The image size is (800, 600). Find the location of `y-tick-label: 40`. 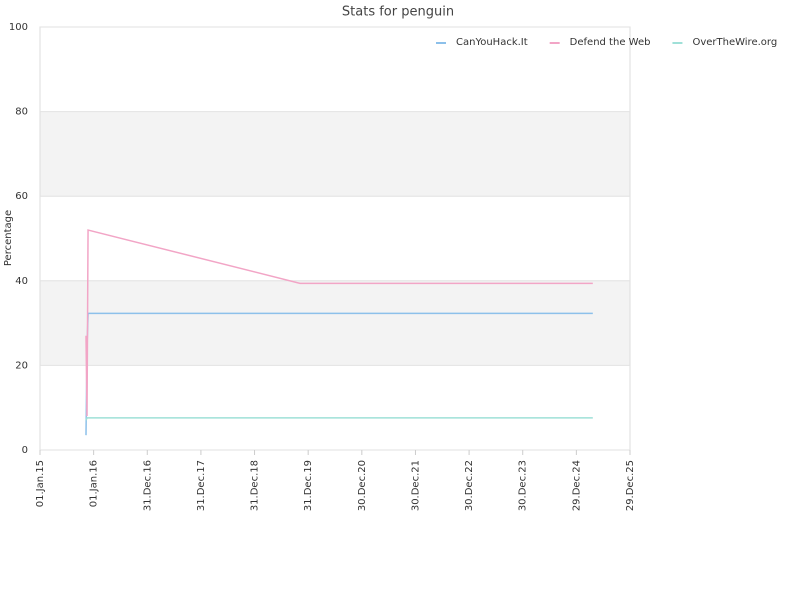

y-tick-label: 40 is located at coordinates (21, 281).